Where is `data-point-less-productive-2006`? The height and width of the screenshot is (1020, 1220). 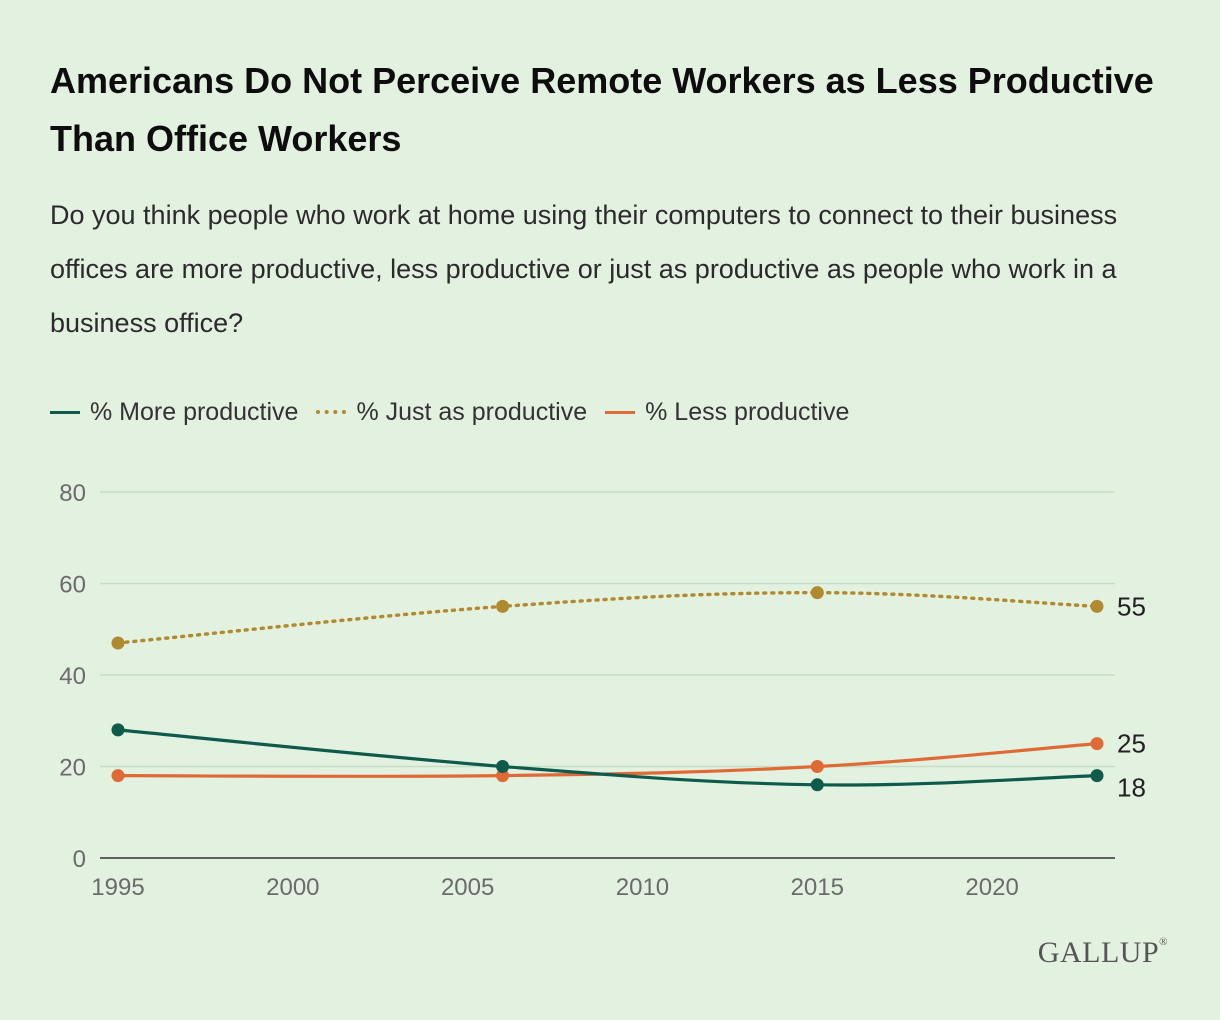
data-point-less-productive-2006 is located at coordinates (503, 776).